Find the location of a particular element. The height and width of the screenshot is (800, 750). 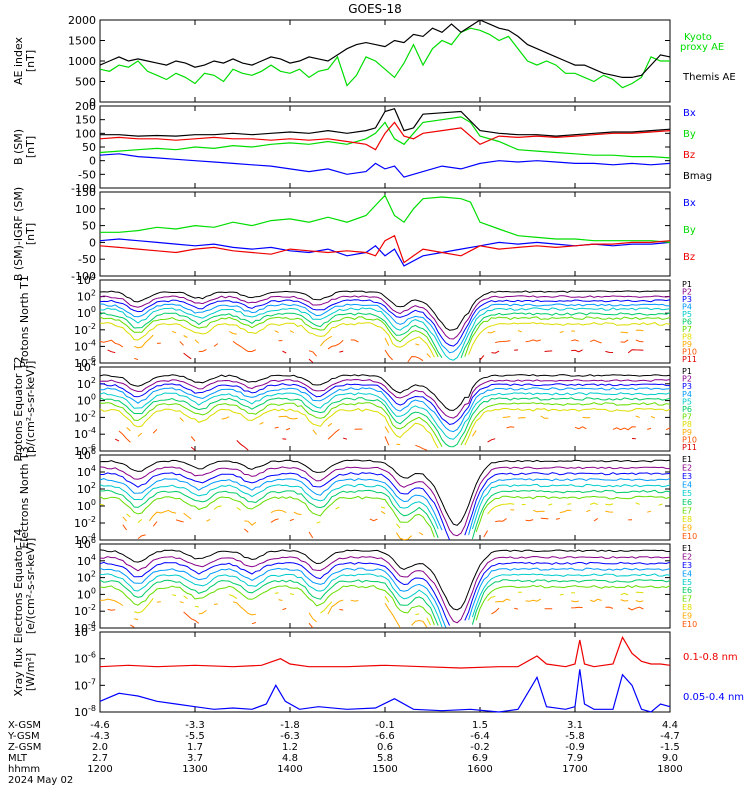

channel-label: E5 is located at coordinates (687, 582).